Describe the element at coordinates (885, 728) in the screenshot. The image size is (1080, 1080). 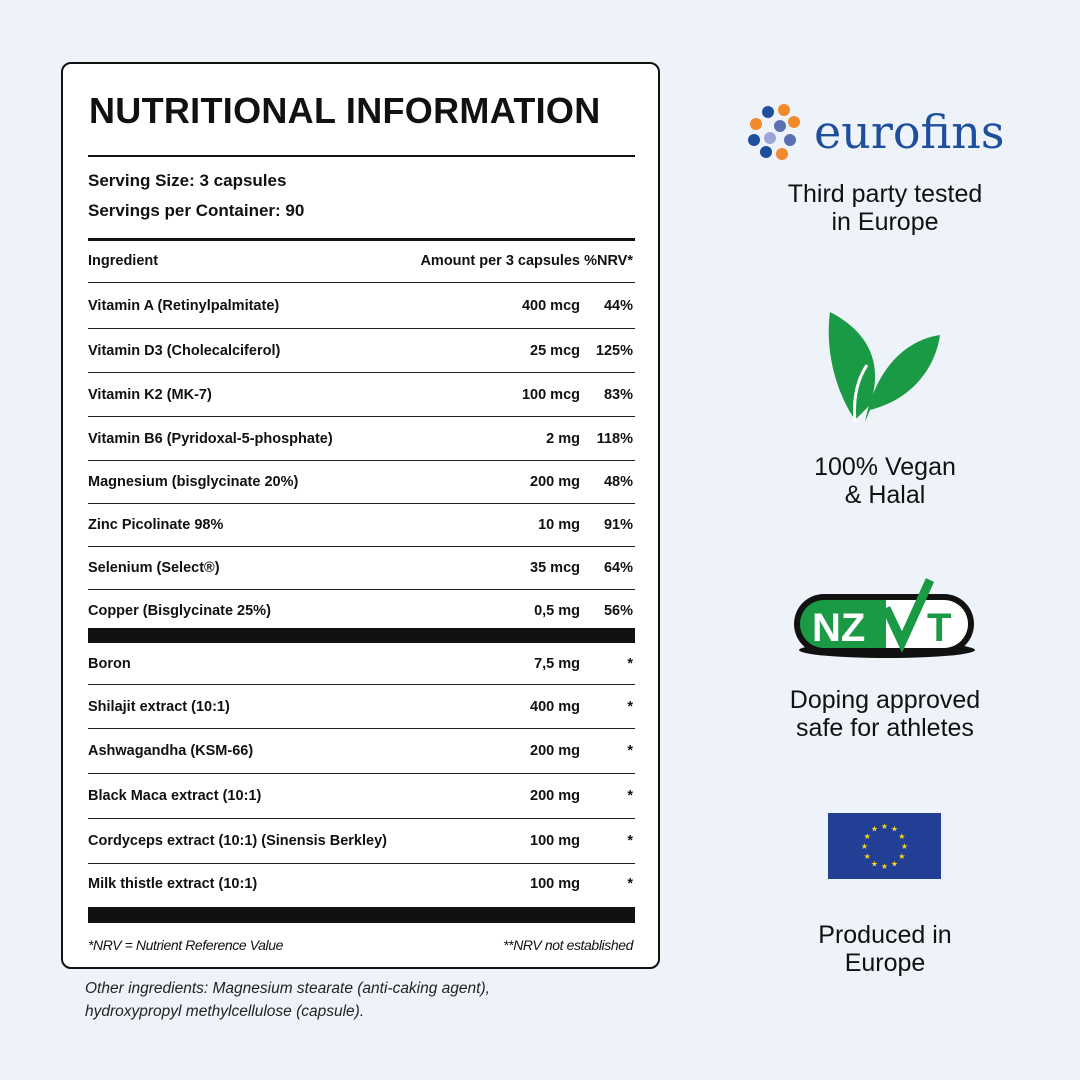
I see `caption-line: safe for athletes` at that location.